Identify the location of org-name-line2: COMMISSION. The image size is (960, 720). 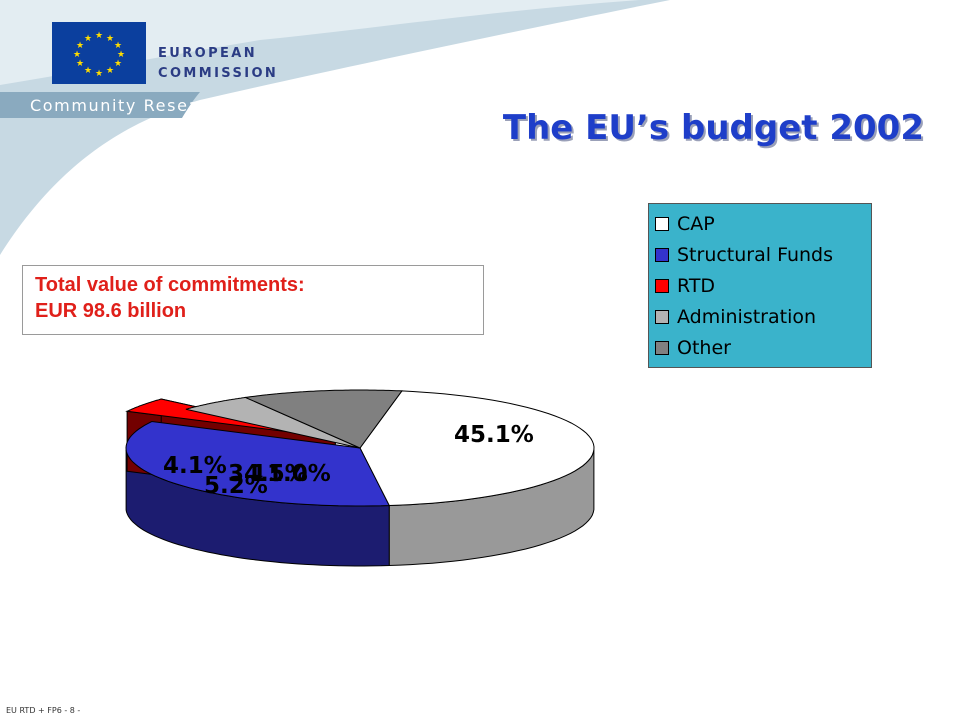
(218, 73).